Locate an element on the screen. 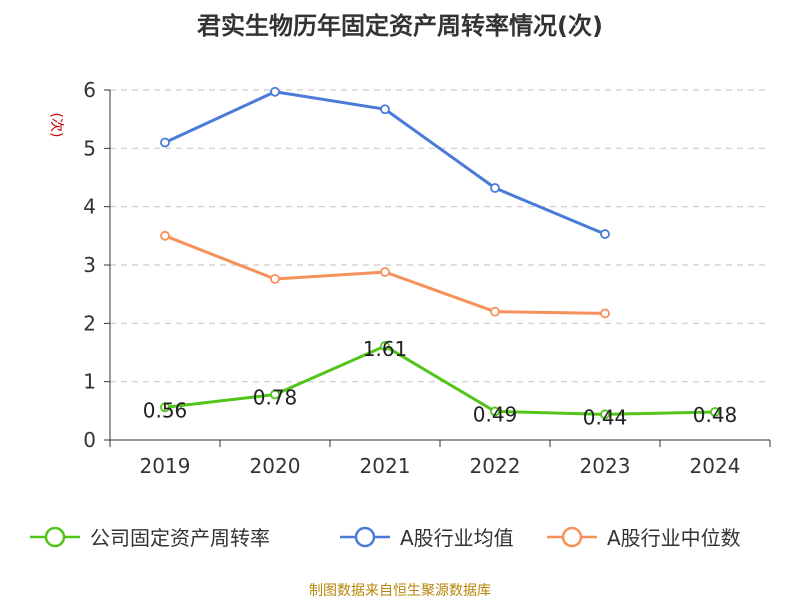 The image size is (800, 600). series-line is located at coordinates (440, 380).